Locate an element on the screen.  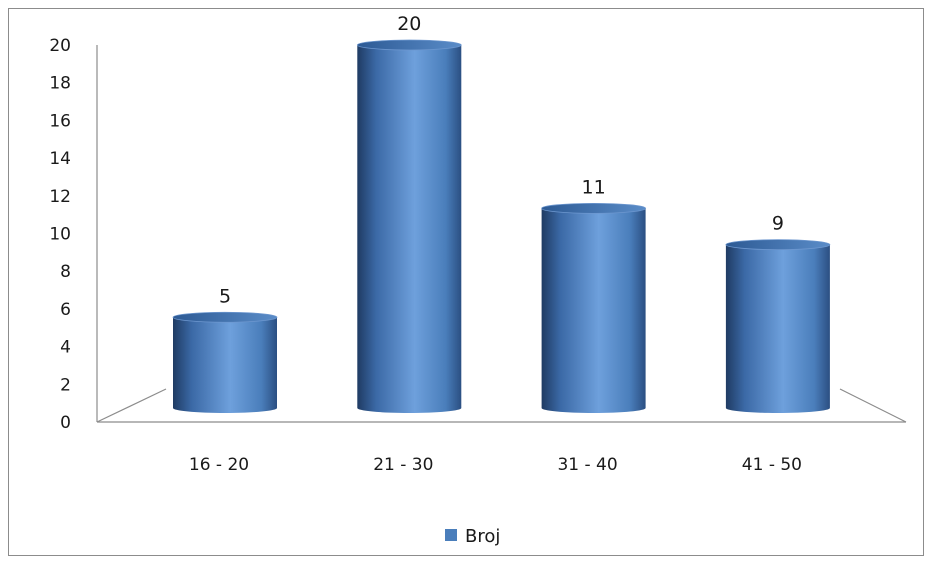
y-tick-labels: 0 2 4 6 8 10 12 14 16 18 20 is located at coordinates (60, 234).